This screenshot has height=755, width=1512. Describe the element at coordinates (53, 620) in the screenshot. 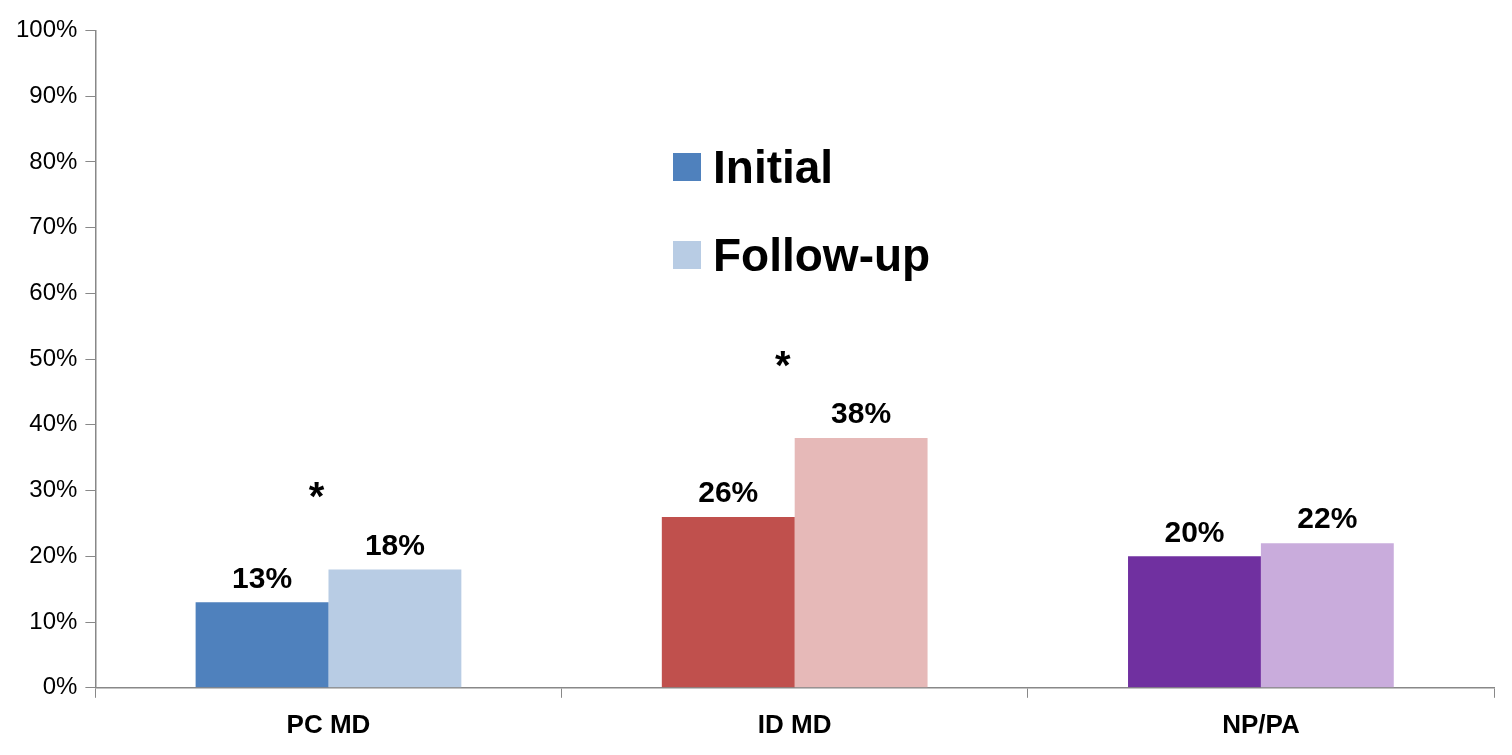

I see `y-tick-label: 10%` at that location.